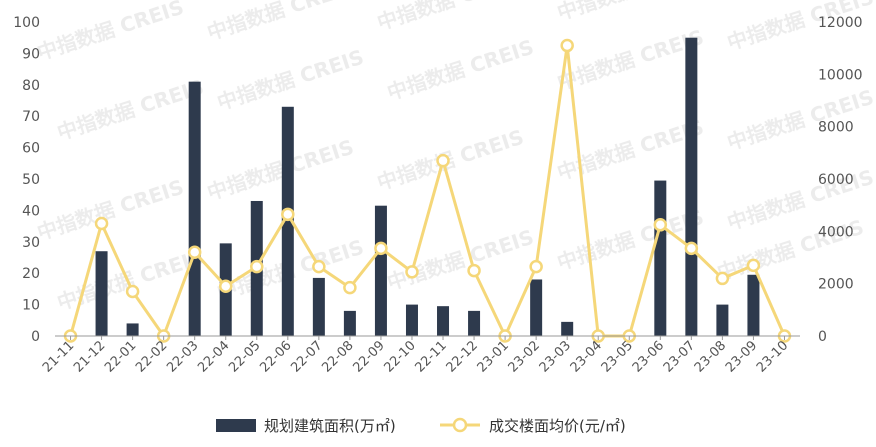 The image size is (876, 447). I want to click on legend-line-marker, so click(460, 425).